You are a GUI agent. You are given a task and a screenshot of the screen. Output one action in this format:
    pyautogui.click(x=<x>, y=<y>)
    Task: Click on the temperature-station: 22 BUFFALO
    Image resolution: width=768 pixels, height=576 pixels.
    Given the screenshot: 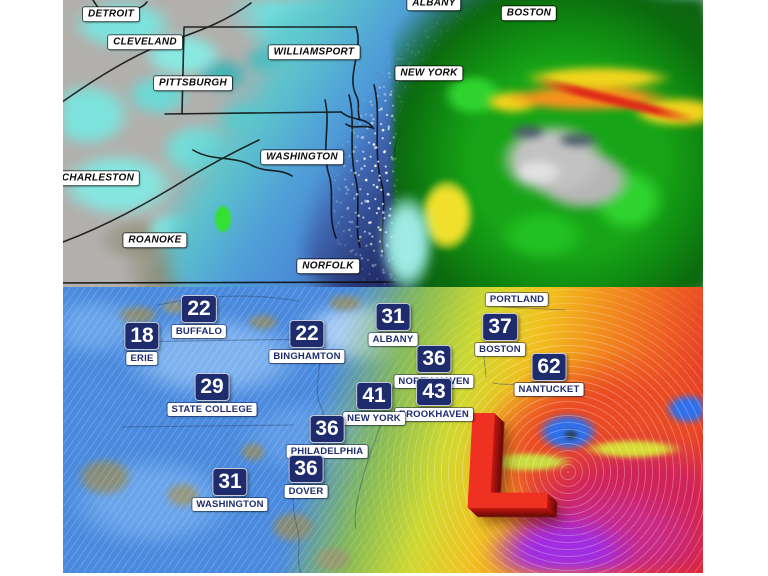 What is the action you would take?
    pyautogui.click(x=199, y=317)
    